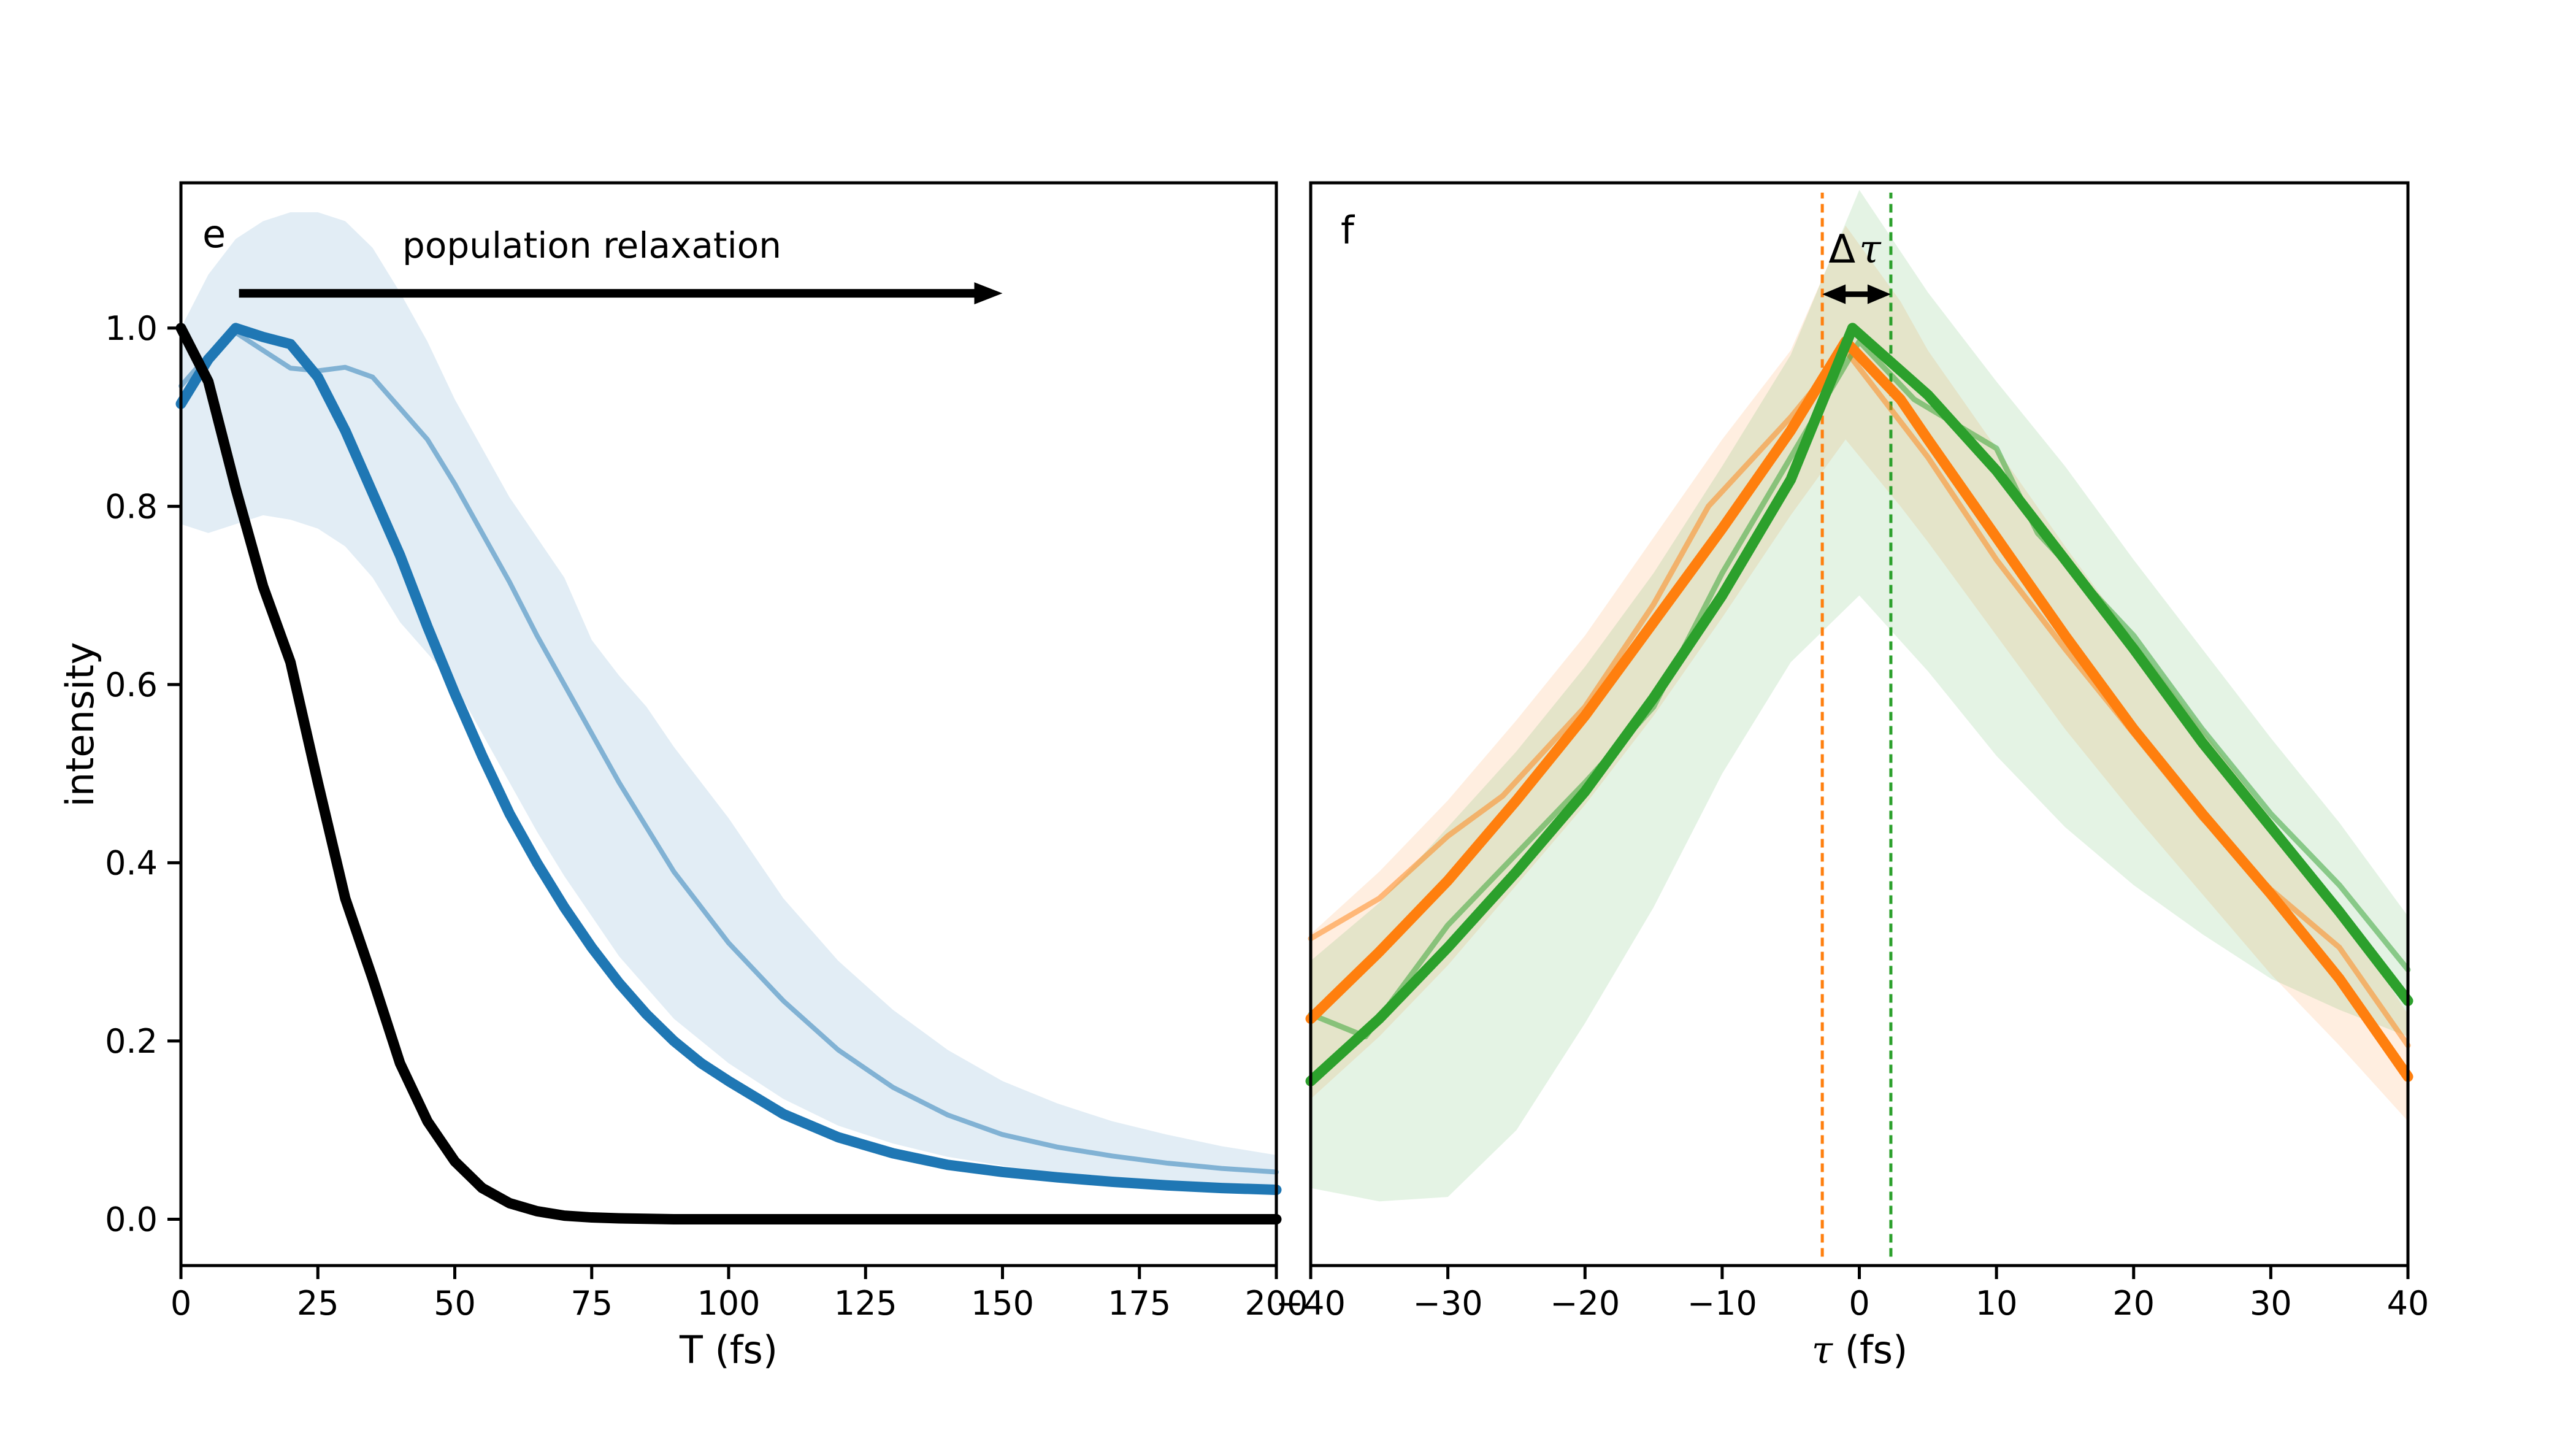  Describe the element at coordinates (1139, 1303) in the screenshot. I see `x-tick-label: 175` at that location.